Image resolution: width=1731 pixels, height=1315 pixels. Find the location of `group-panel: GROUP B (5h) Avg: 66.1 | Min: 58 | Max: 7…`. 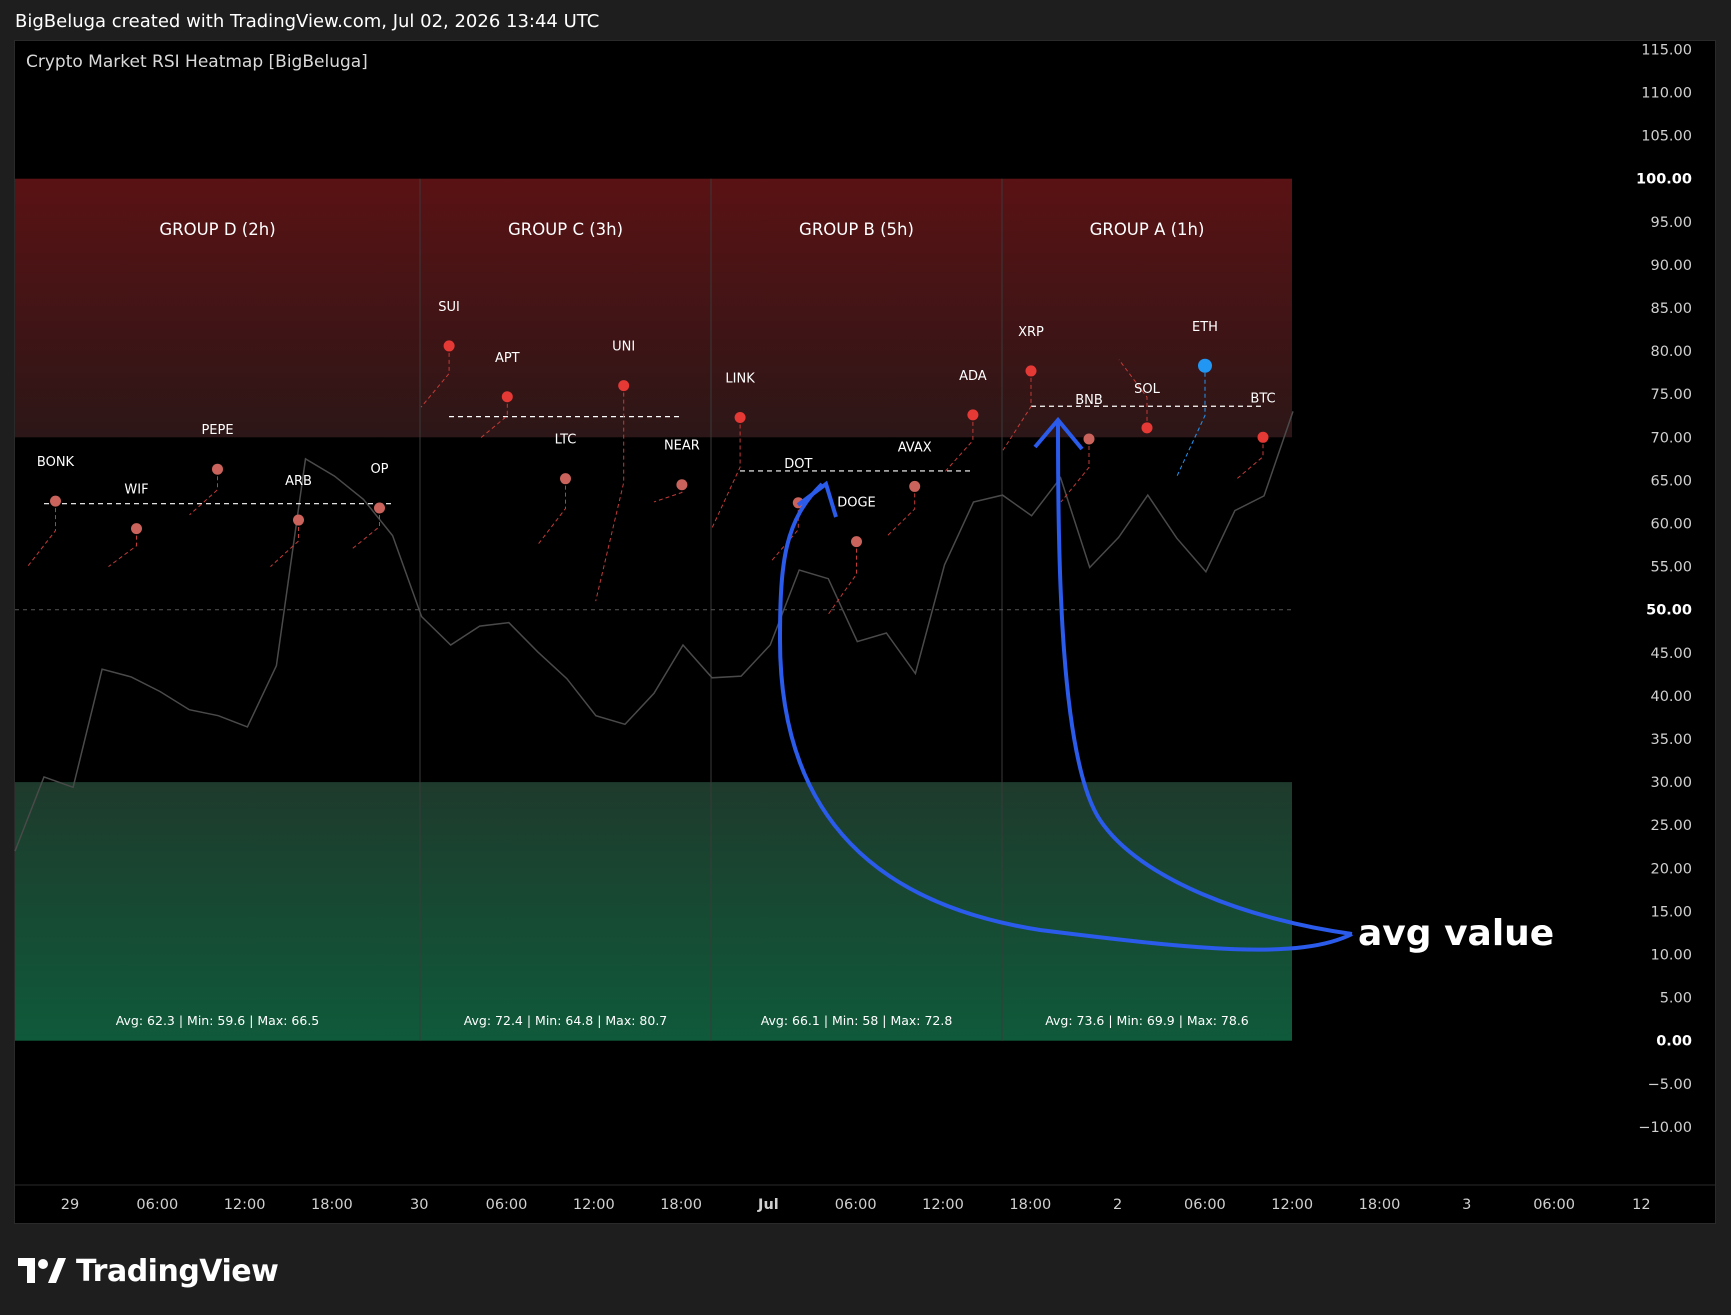

group-panel: GROUP B (5h) Avg: 66.1 | Min: 58 | Max: 7… is located at coordinates (849, 624).